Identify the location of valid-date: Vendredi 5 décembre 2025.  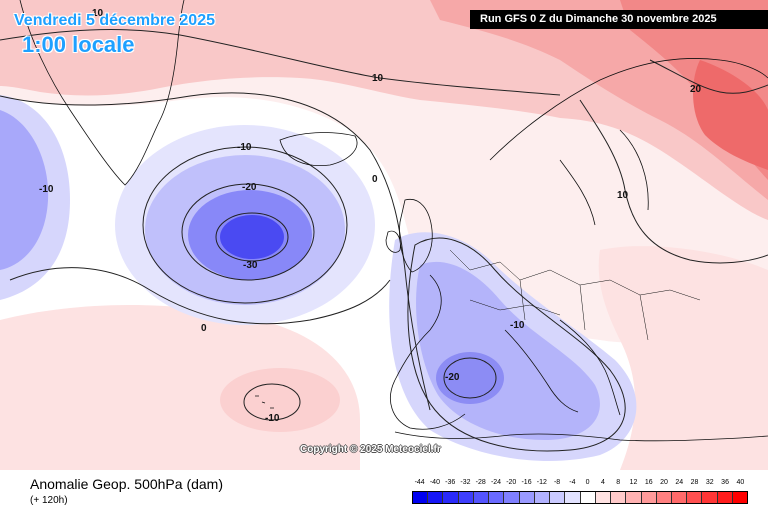
(114, 20).